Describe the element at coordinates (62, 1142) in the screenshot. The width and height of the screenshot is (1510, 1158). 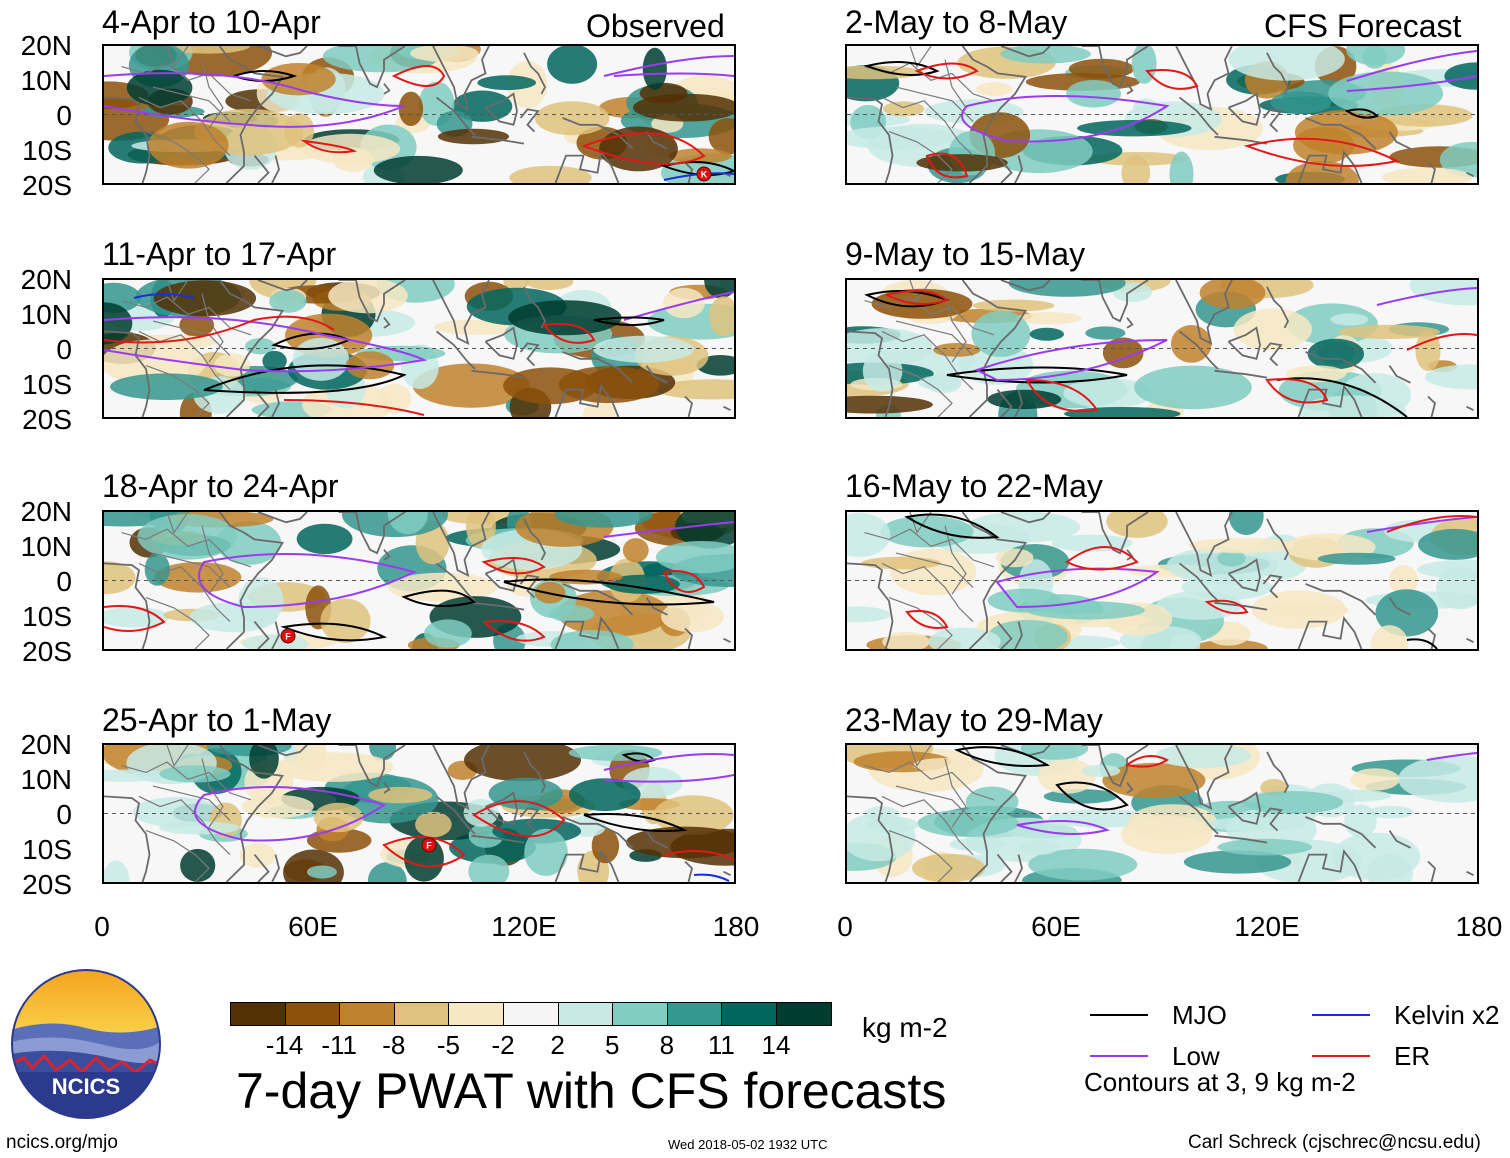
I see `site-url: ncics.org/mjo` at that location.